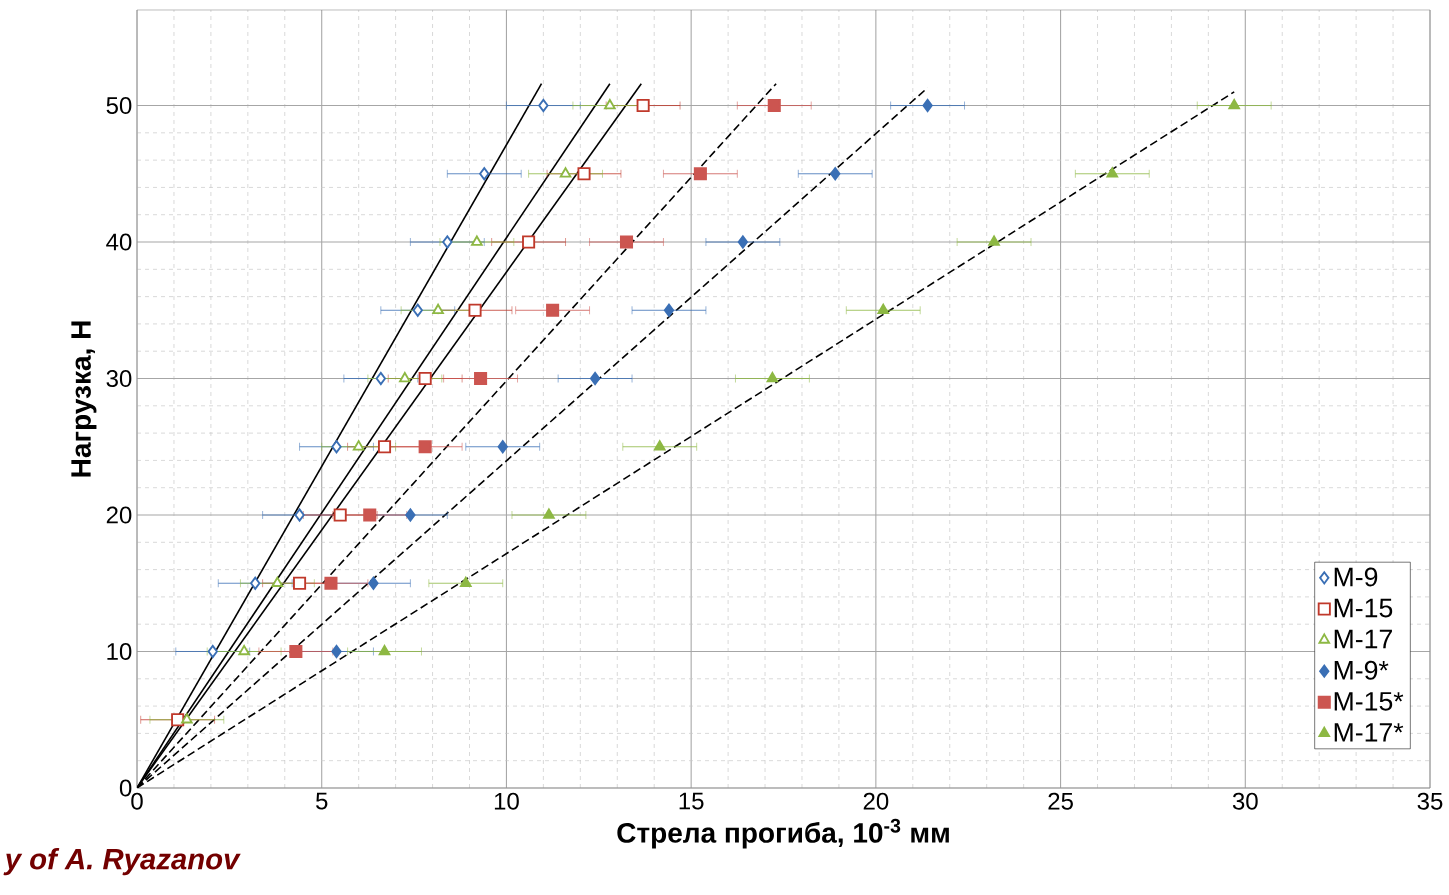 The width and height of the screenshot is (1449, 895). What do you see at coordinates (1369, 732) in the screenshot?
I see `legend-label: М-17*` at bounding box center [1369, 732].